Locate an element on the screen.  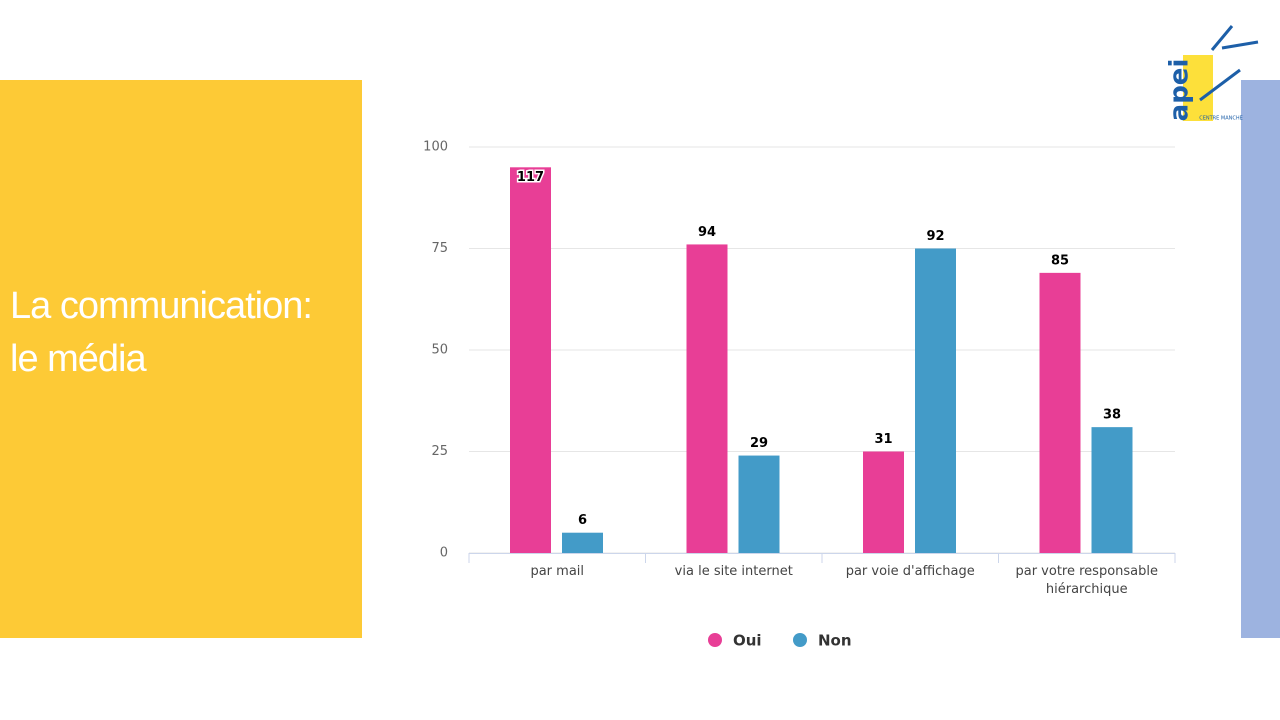
data-label: 38 is located at coordinates (1112, 415).